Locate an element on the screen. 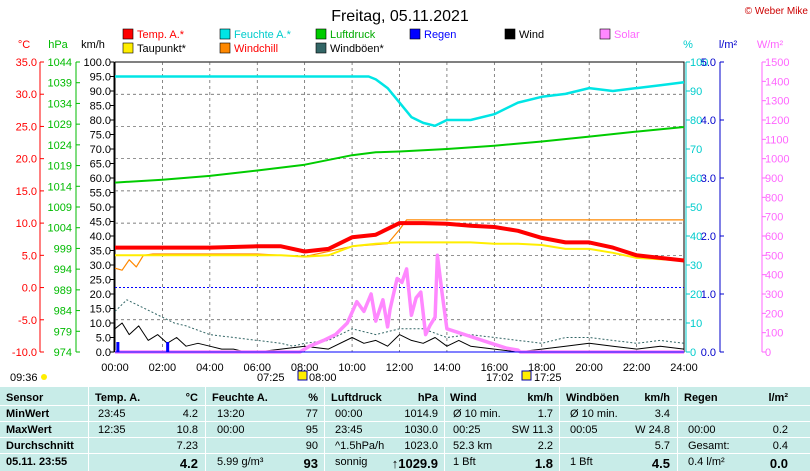  series-line-windchill is located at coordinates (399, 245).